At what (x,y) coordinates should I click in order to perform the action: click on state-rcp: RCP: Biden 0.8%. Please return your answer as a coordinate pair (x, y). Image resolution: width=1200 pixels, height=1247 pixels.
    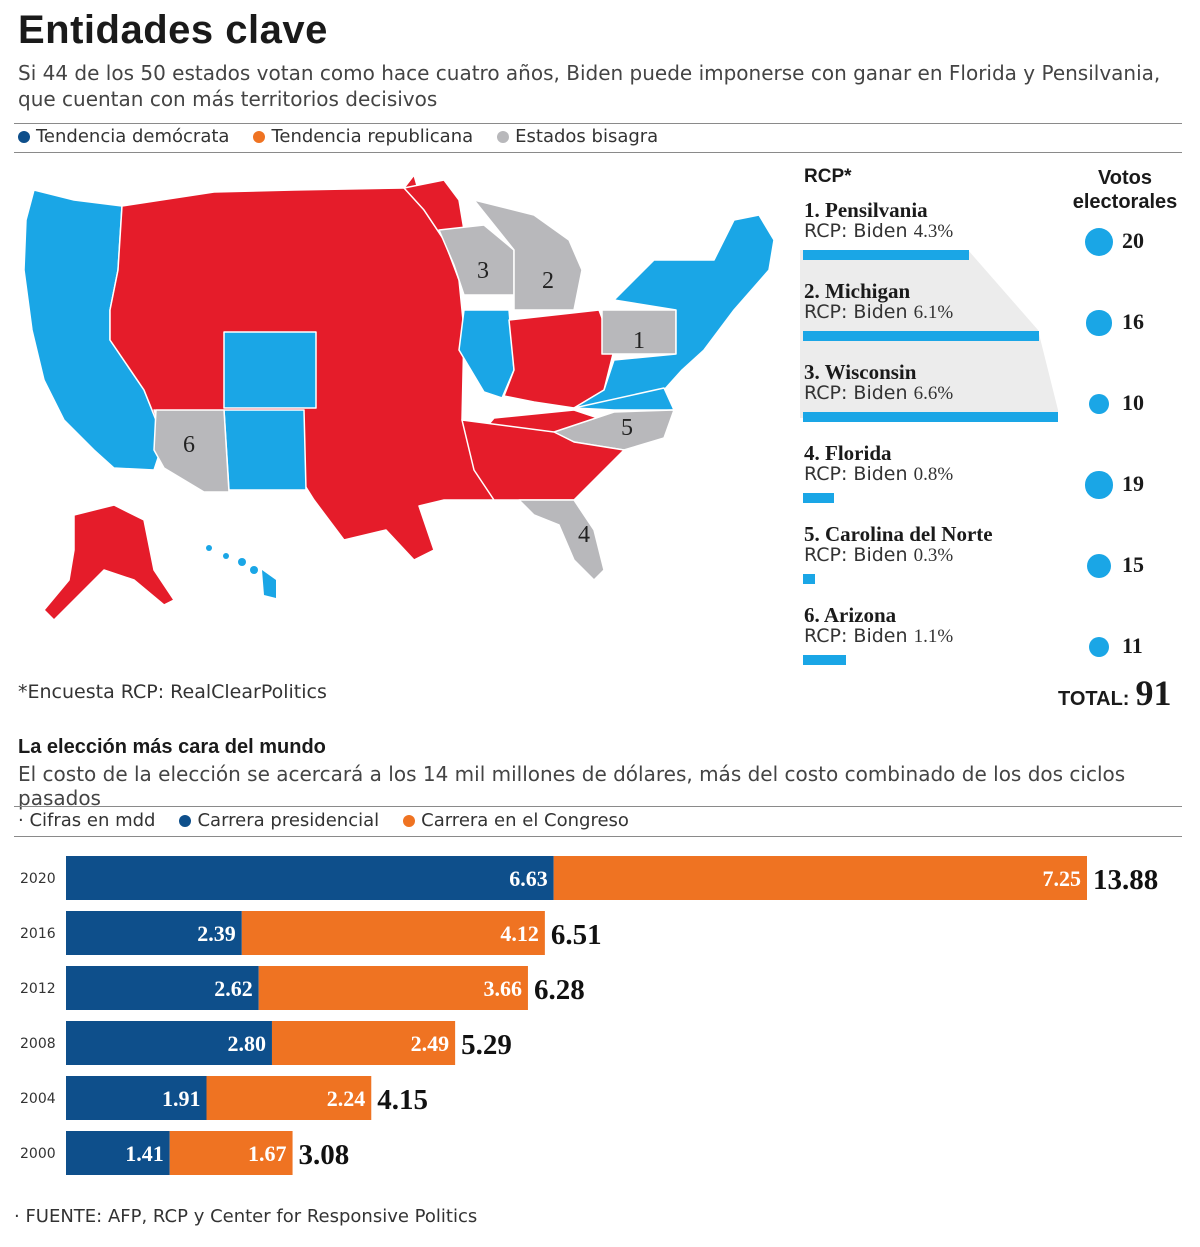
    Looking at the image, I should click on (878, 474).